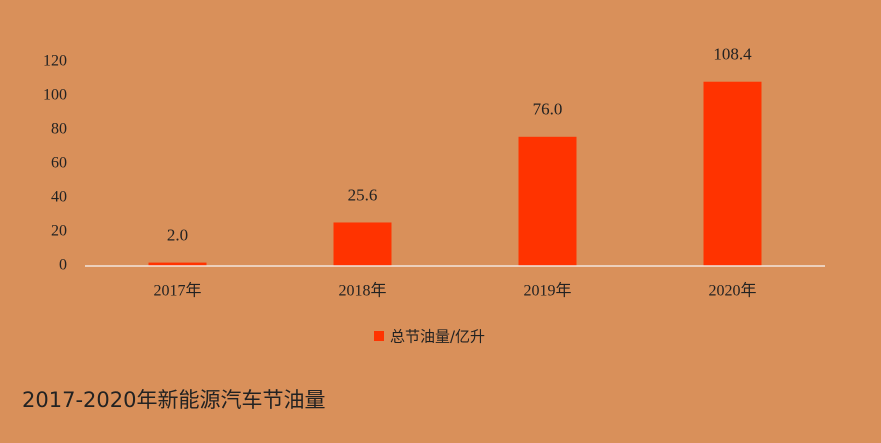 The image size is (881, 443). I want to click on data-label: 25.6, so click(363, 194).